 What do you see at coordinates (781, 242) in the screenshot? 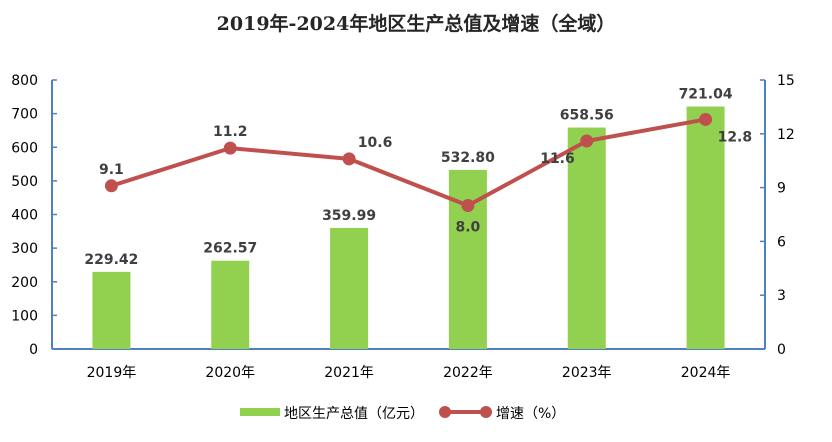
I see `right-tick-label: 6` at bounding box center [781, 242].